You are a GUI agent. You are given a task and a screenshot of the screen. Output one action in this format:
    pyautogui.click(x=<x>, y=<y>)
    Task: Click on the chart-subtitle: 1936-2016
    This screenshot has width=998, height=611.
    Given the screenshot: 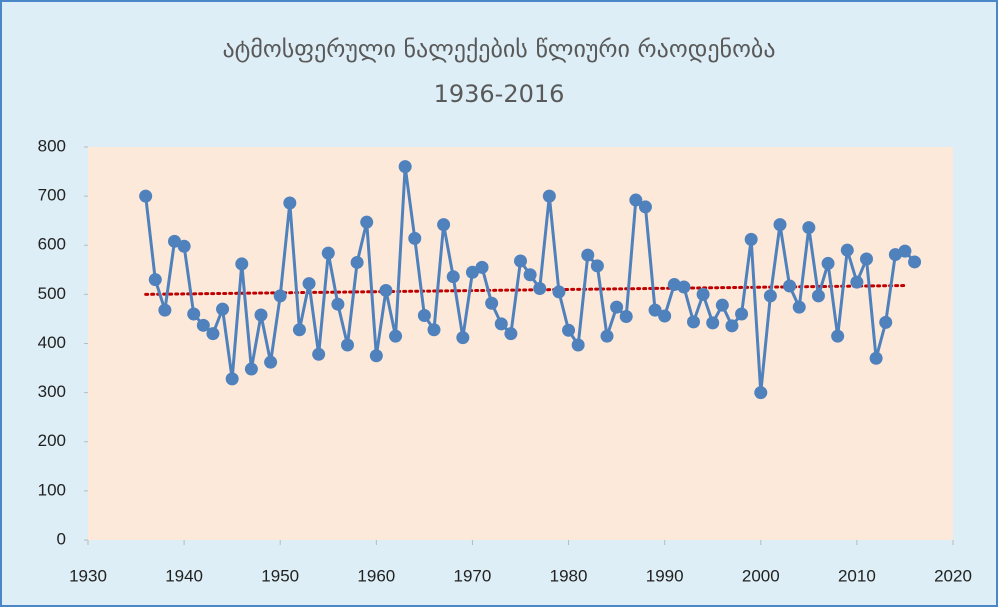 What is the action you would take?
    pyautogui.click(x=499, y=94)
    